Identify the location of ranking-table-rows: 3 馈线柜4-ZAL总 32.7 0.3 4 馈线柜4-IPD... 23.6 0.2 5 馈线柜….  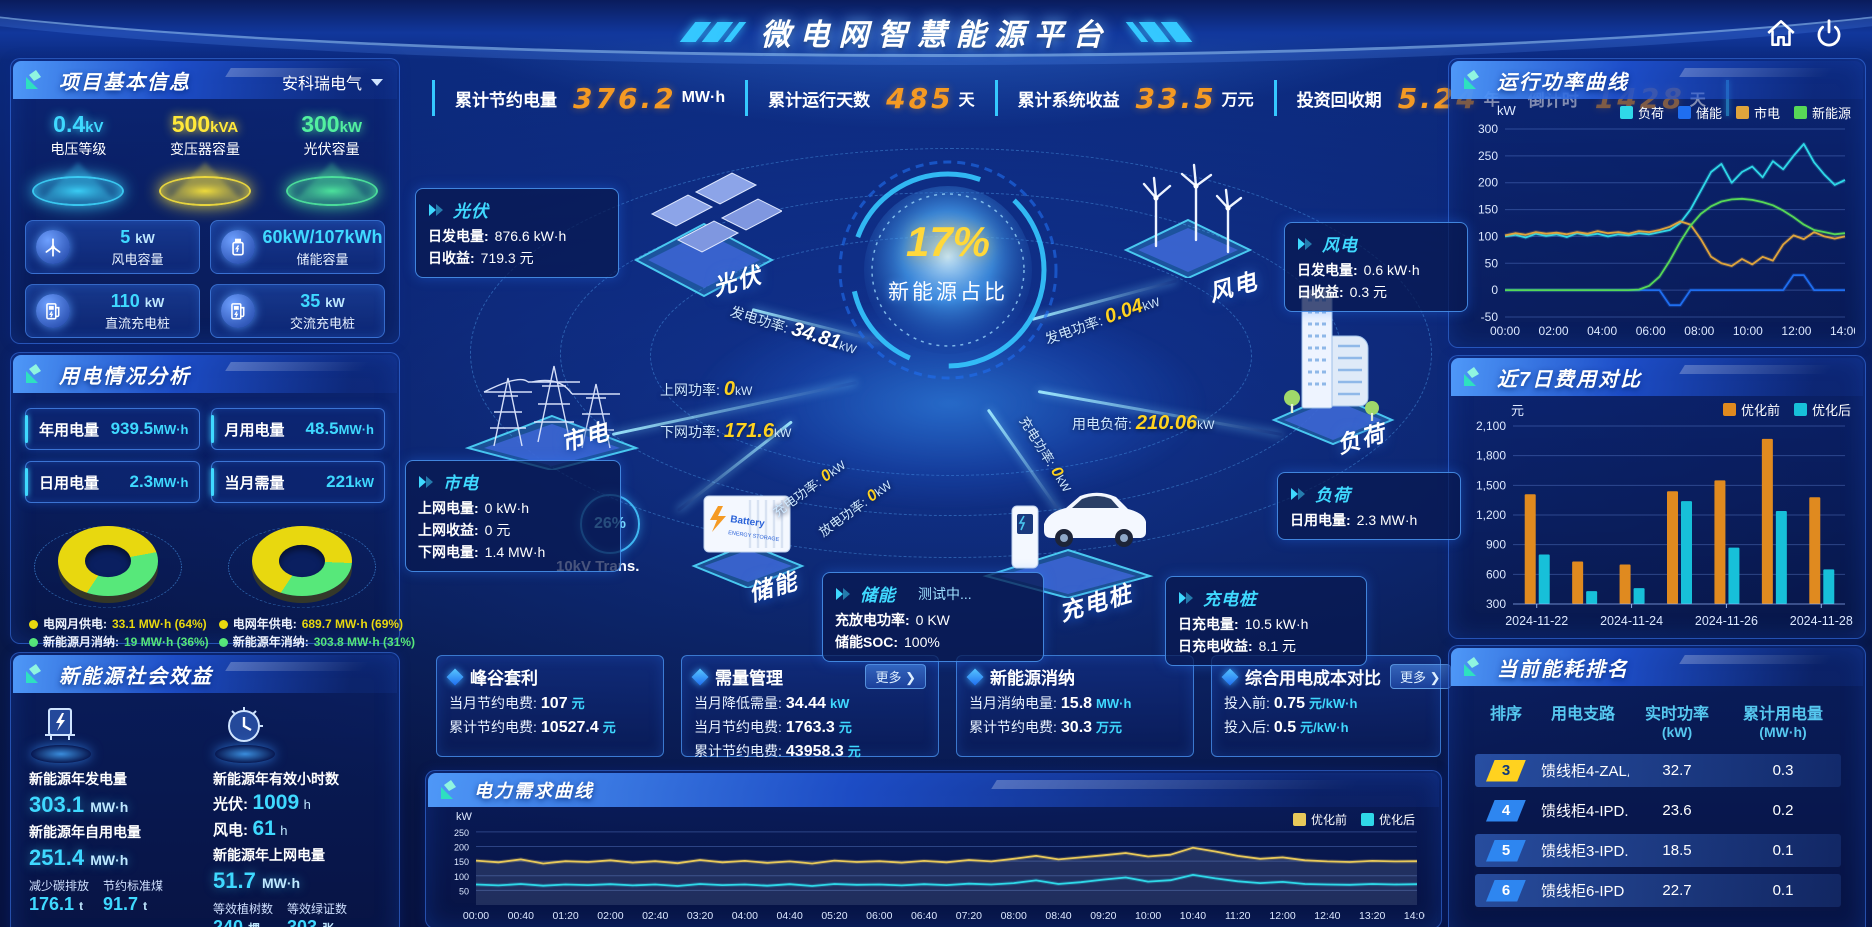
(1658, 830).